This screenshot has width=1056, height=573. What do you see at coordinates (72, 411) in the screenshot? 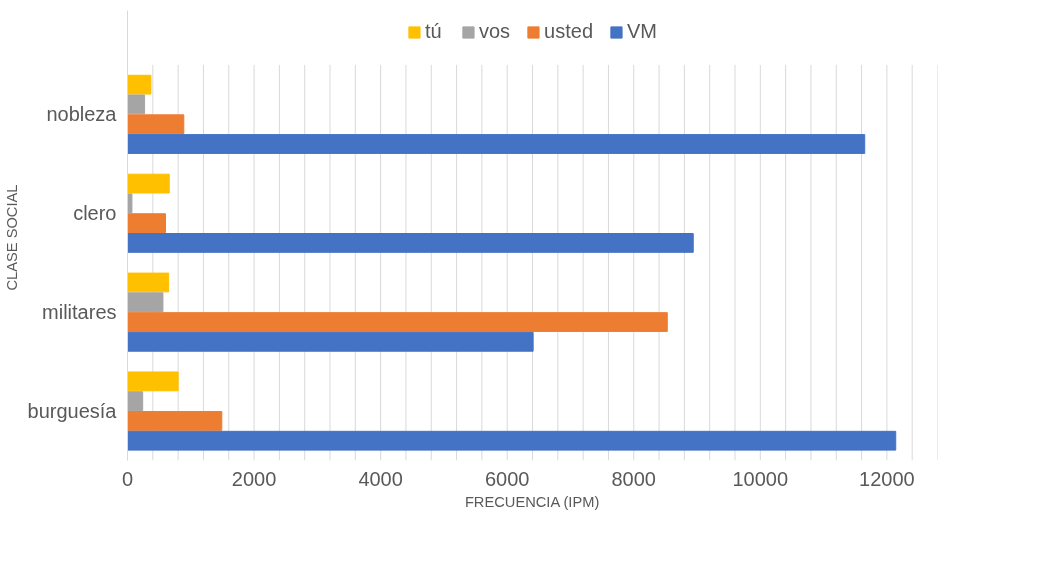
I see `y-tick-label: burguesía` at bounding box center [72, 411].